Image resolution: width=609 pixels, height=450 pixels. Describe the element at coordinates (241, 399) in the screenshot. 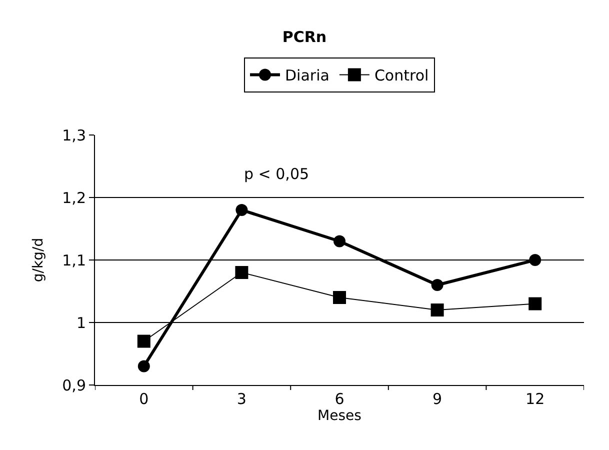

I see `x-tick-label: 3` at that location.